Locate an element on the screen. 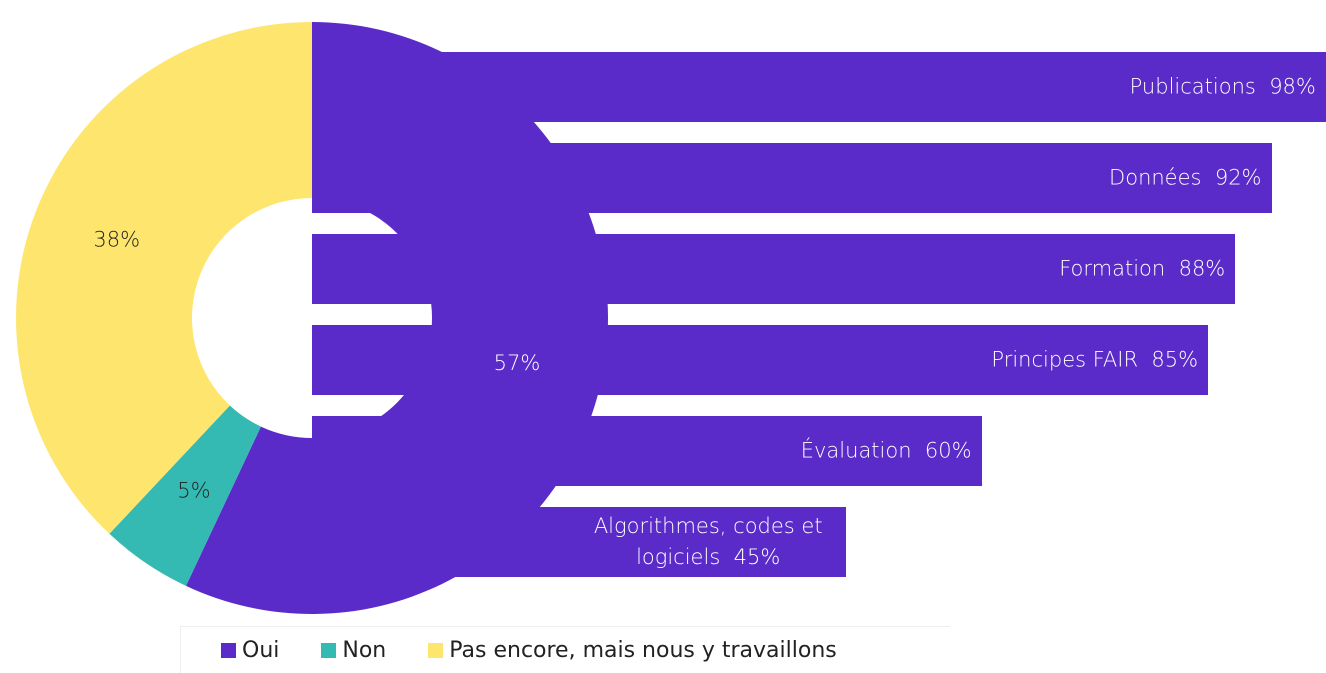  bar-label: Publications 98% is located at coordinates (1223, 87).